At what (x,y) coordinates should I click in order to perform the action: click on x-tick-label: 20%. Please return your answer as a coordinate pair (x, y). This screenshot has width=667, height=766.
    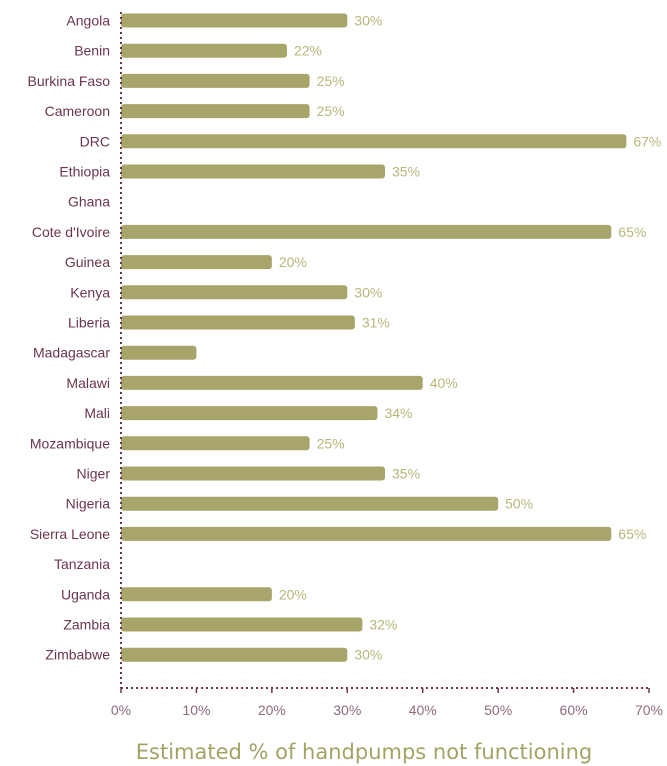
    Looking at the image, I should click on (272, 710).